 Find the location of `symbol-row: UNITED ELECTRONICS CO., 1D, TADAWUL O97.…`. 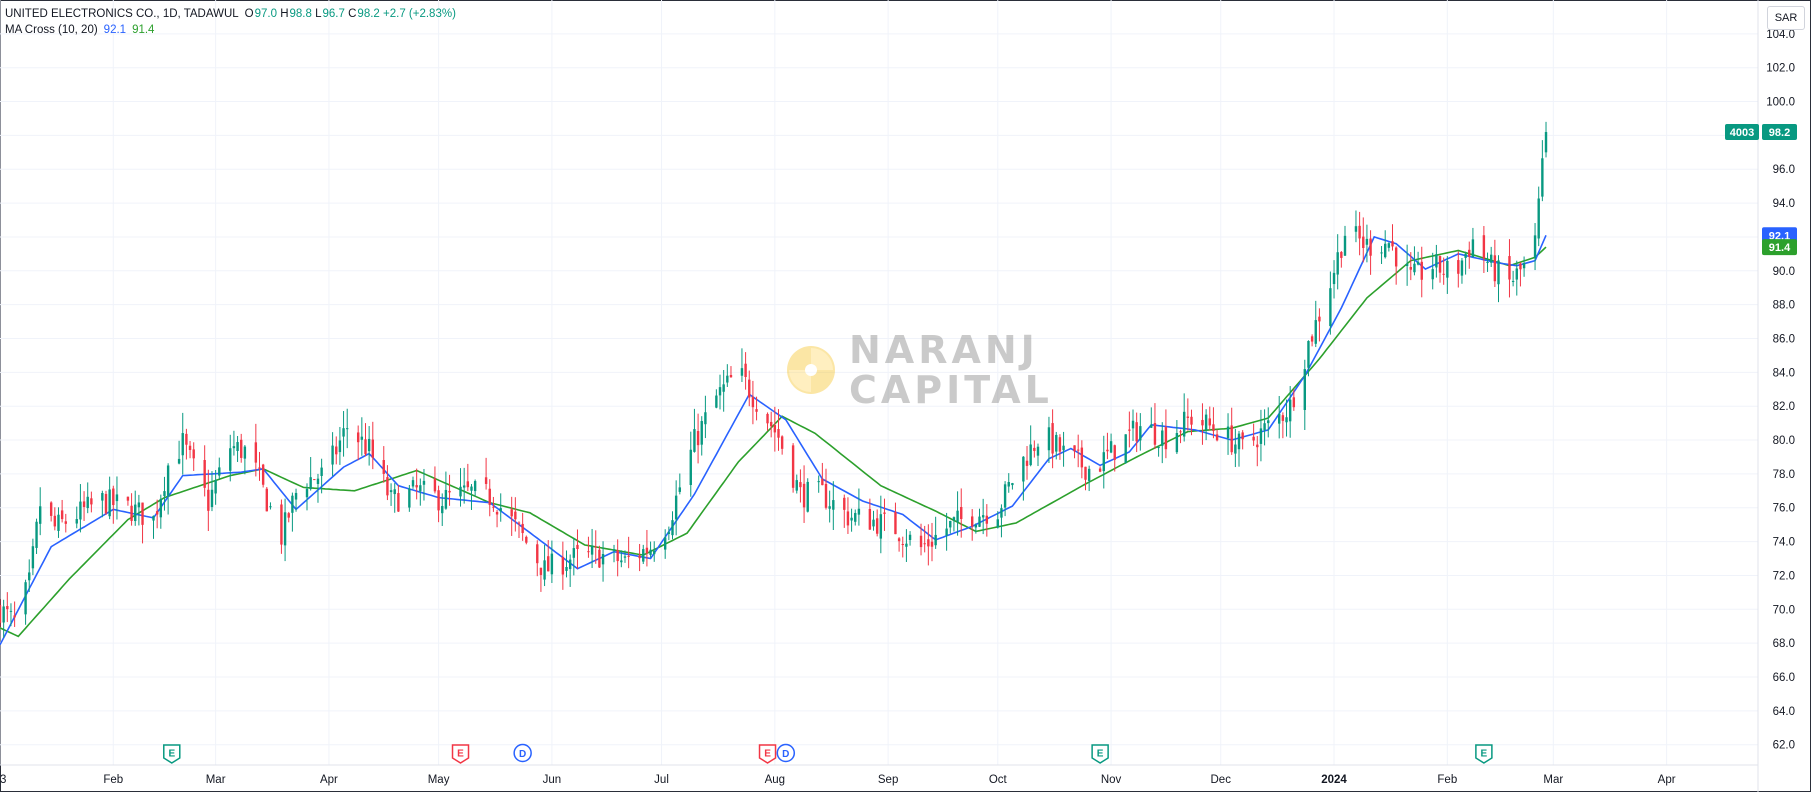

symbol-row: UNITED ELECTRONICS CO., 1D, TADAWUL O97.… is located at coordinates (230, 14).